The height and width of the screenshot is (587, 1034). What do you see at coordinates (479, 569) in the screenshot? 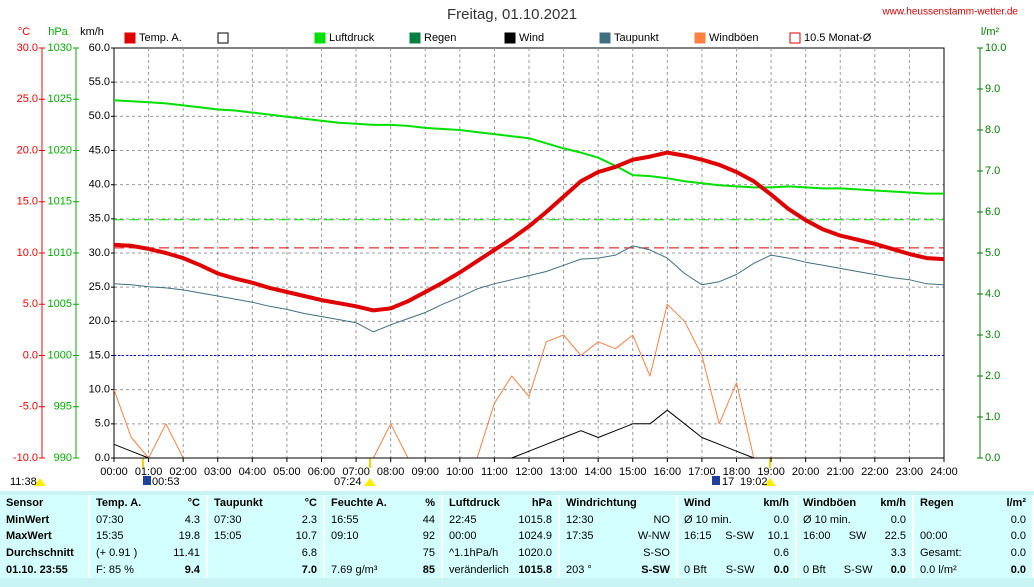
I see `cell-text: veränderlich` at bounding box center [479, 569].